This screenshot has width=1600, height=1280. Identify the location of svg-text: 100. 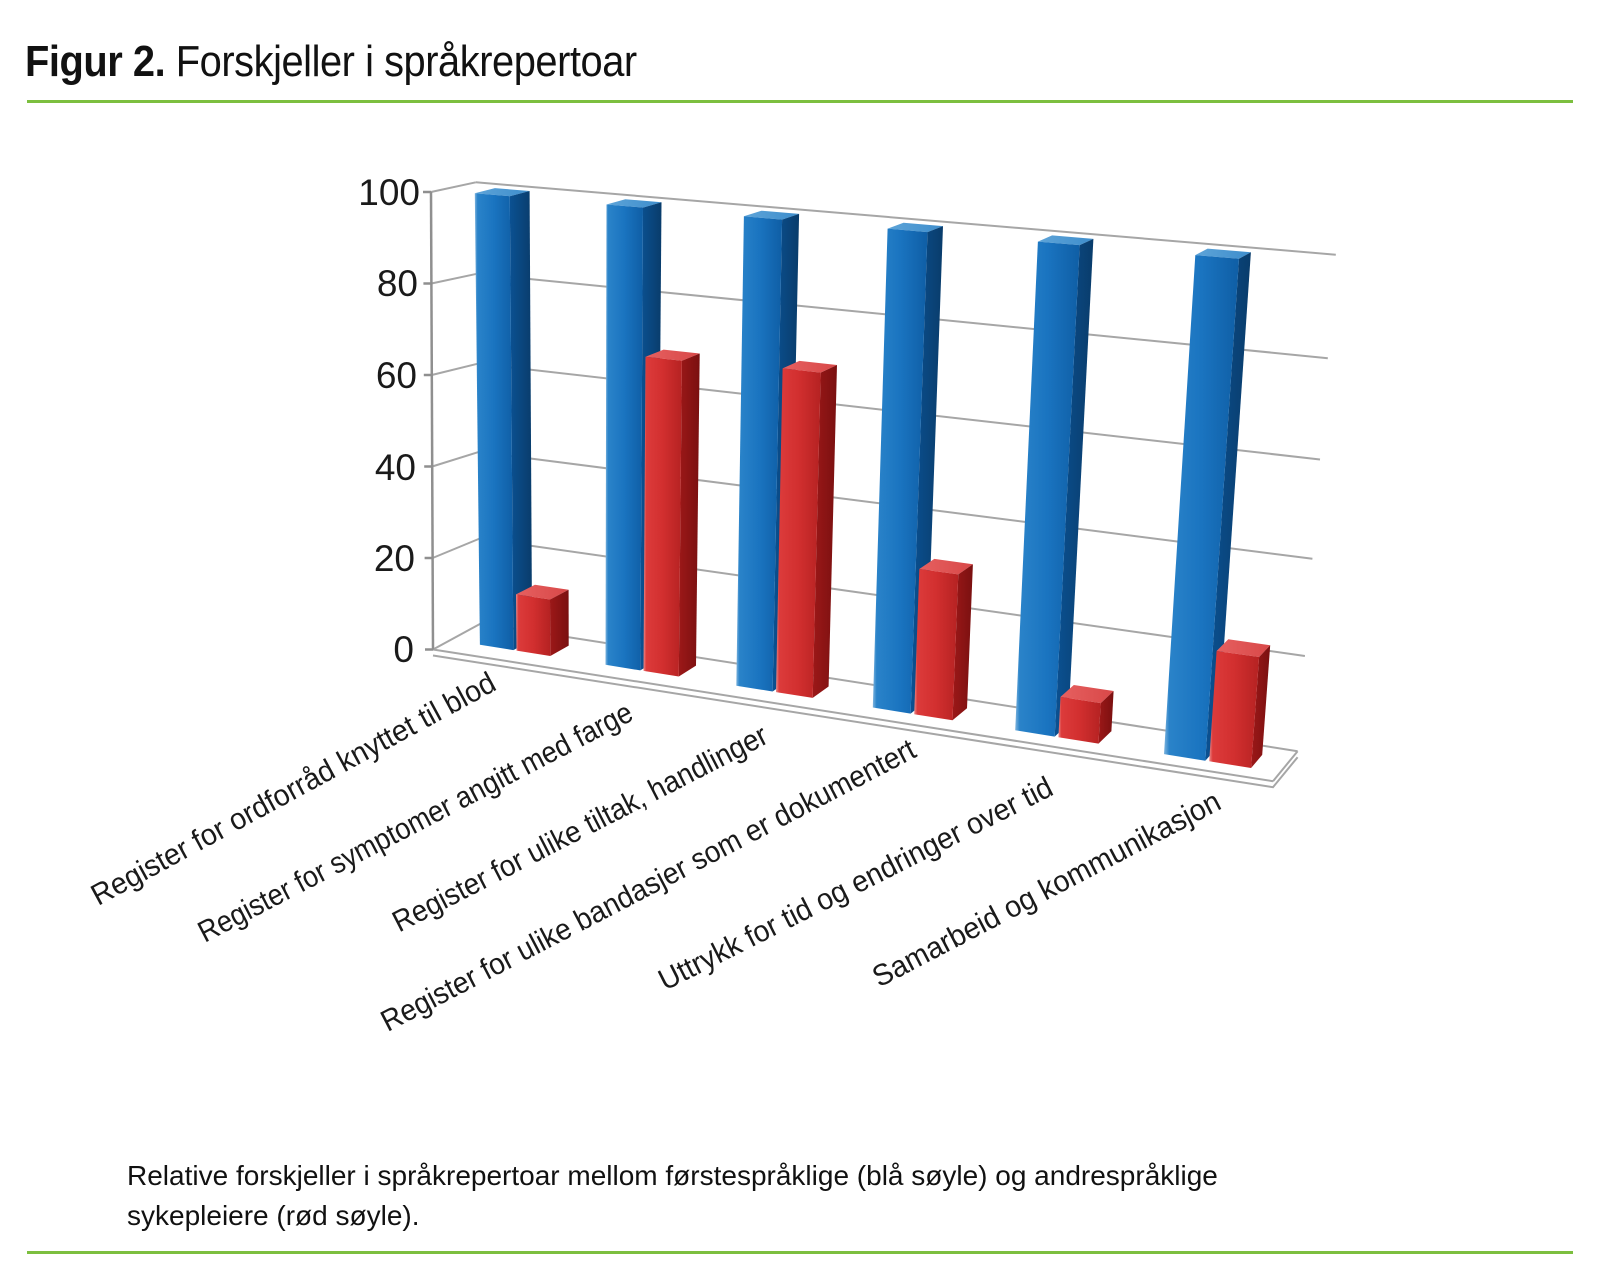
(389, 192).